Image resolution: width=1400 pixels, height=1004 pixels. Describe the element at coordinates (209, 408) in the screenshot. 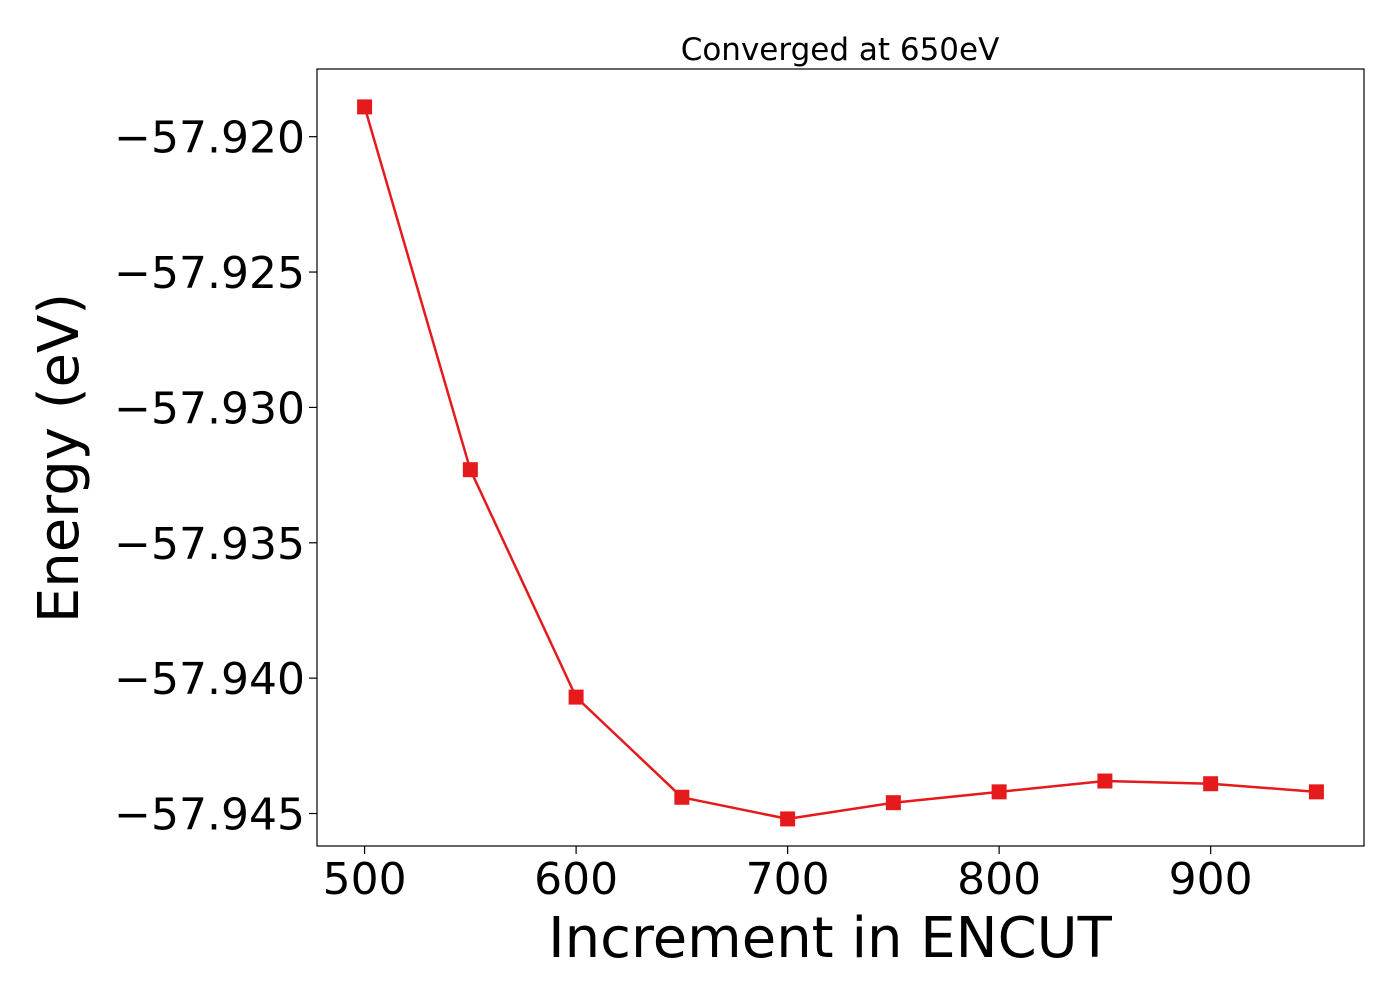

I see `y-tick-label-2: −57.930` at that location.